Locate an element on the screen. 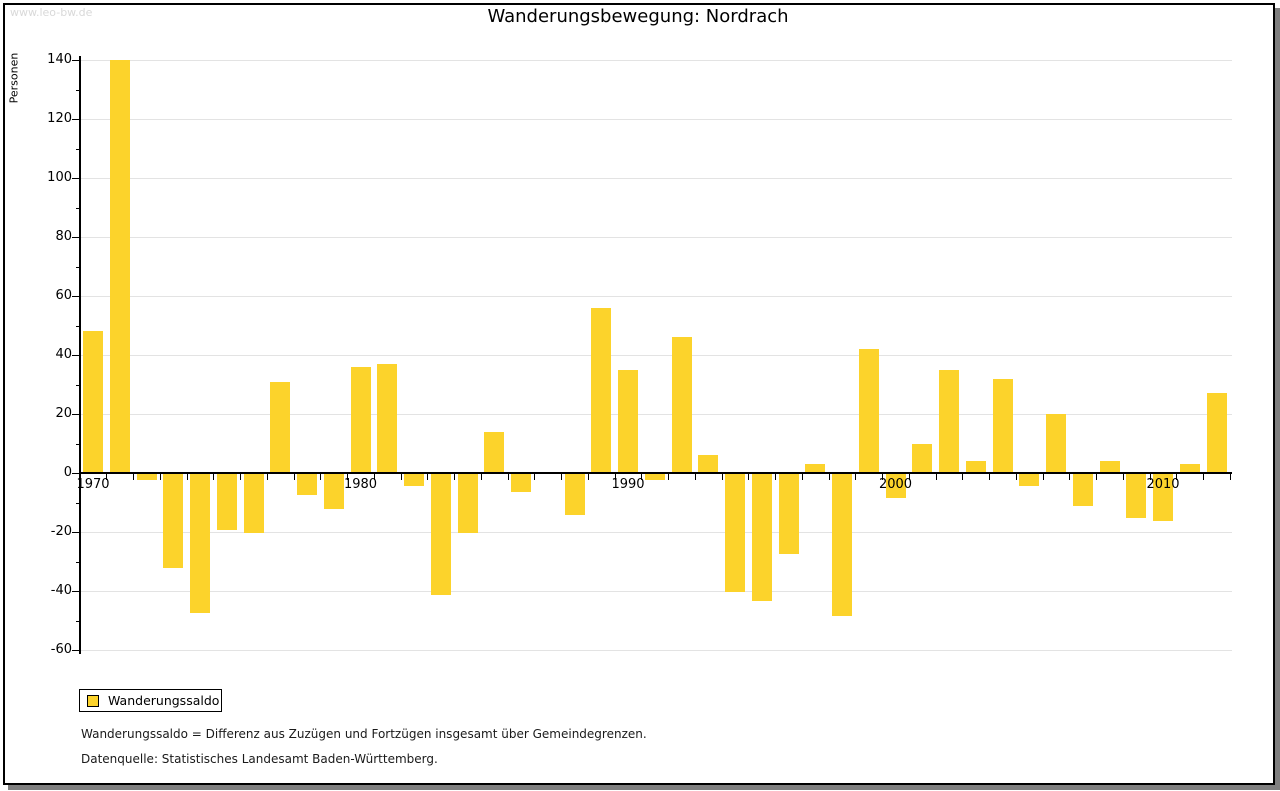 This screenshot has width=1280, height=791. bar-1972 is located at coordinates (146, 477).